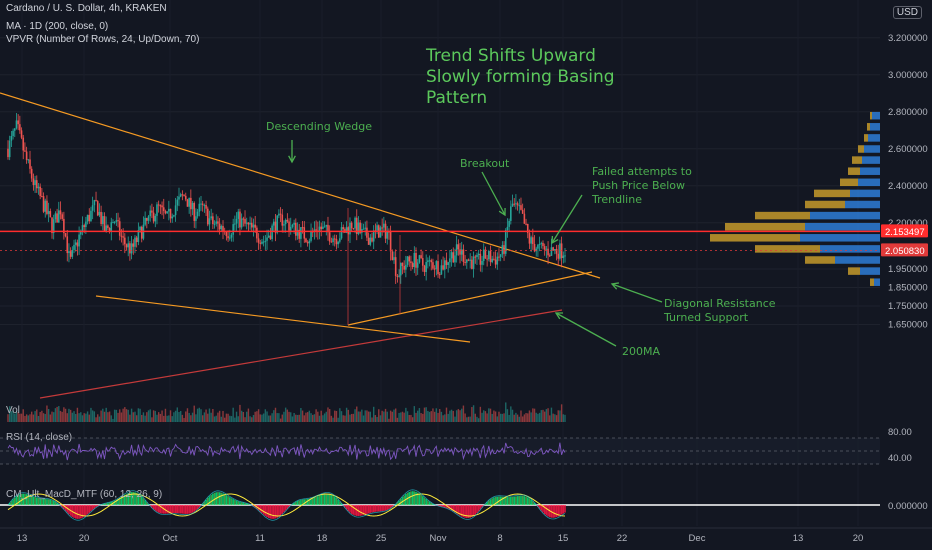 The width and height of the screenshot is (932, 550). I want to click on macd-label: CM_Ult_MacD_MTF (60, 12, 26, 9), so click(84, 494).